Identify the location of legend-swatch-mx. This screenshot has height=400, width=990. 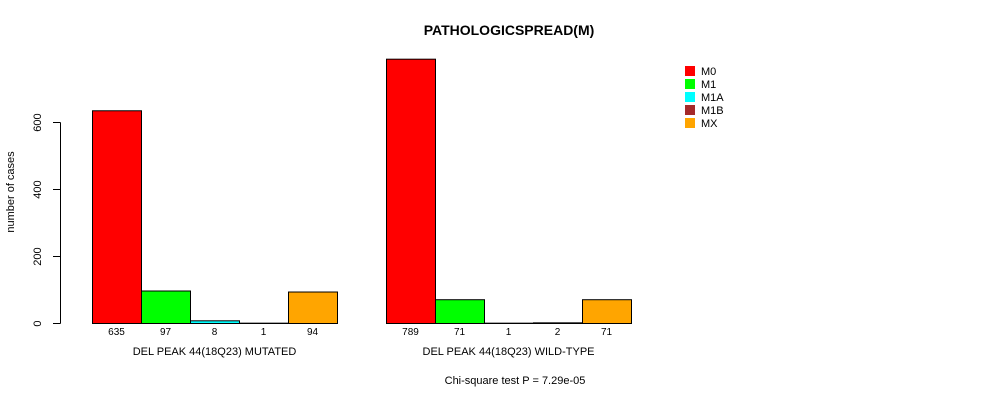
(690, 123).